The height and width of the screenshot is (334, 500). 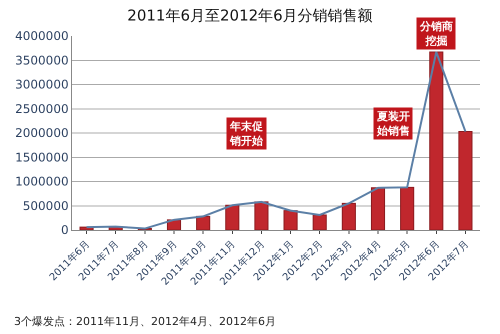 What do you see at coordinates (42, 36) in the screenshot?
I see `y-tick-label: 4000000` at bounding box center [42, 36].